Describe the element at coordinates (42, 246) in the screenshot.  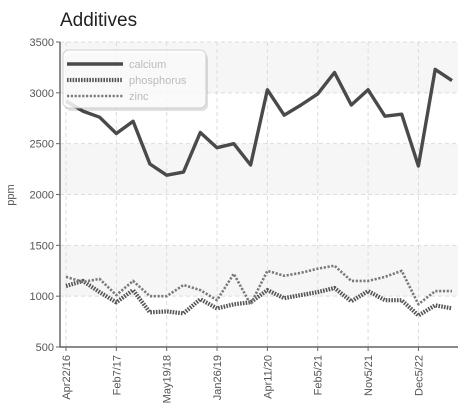
I see `y-tick-label: 1500` at that location.